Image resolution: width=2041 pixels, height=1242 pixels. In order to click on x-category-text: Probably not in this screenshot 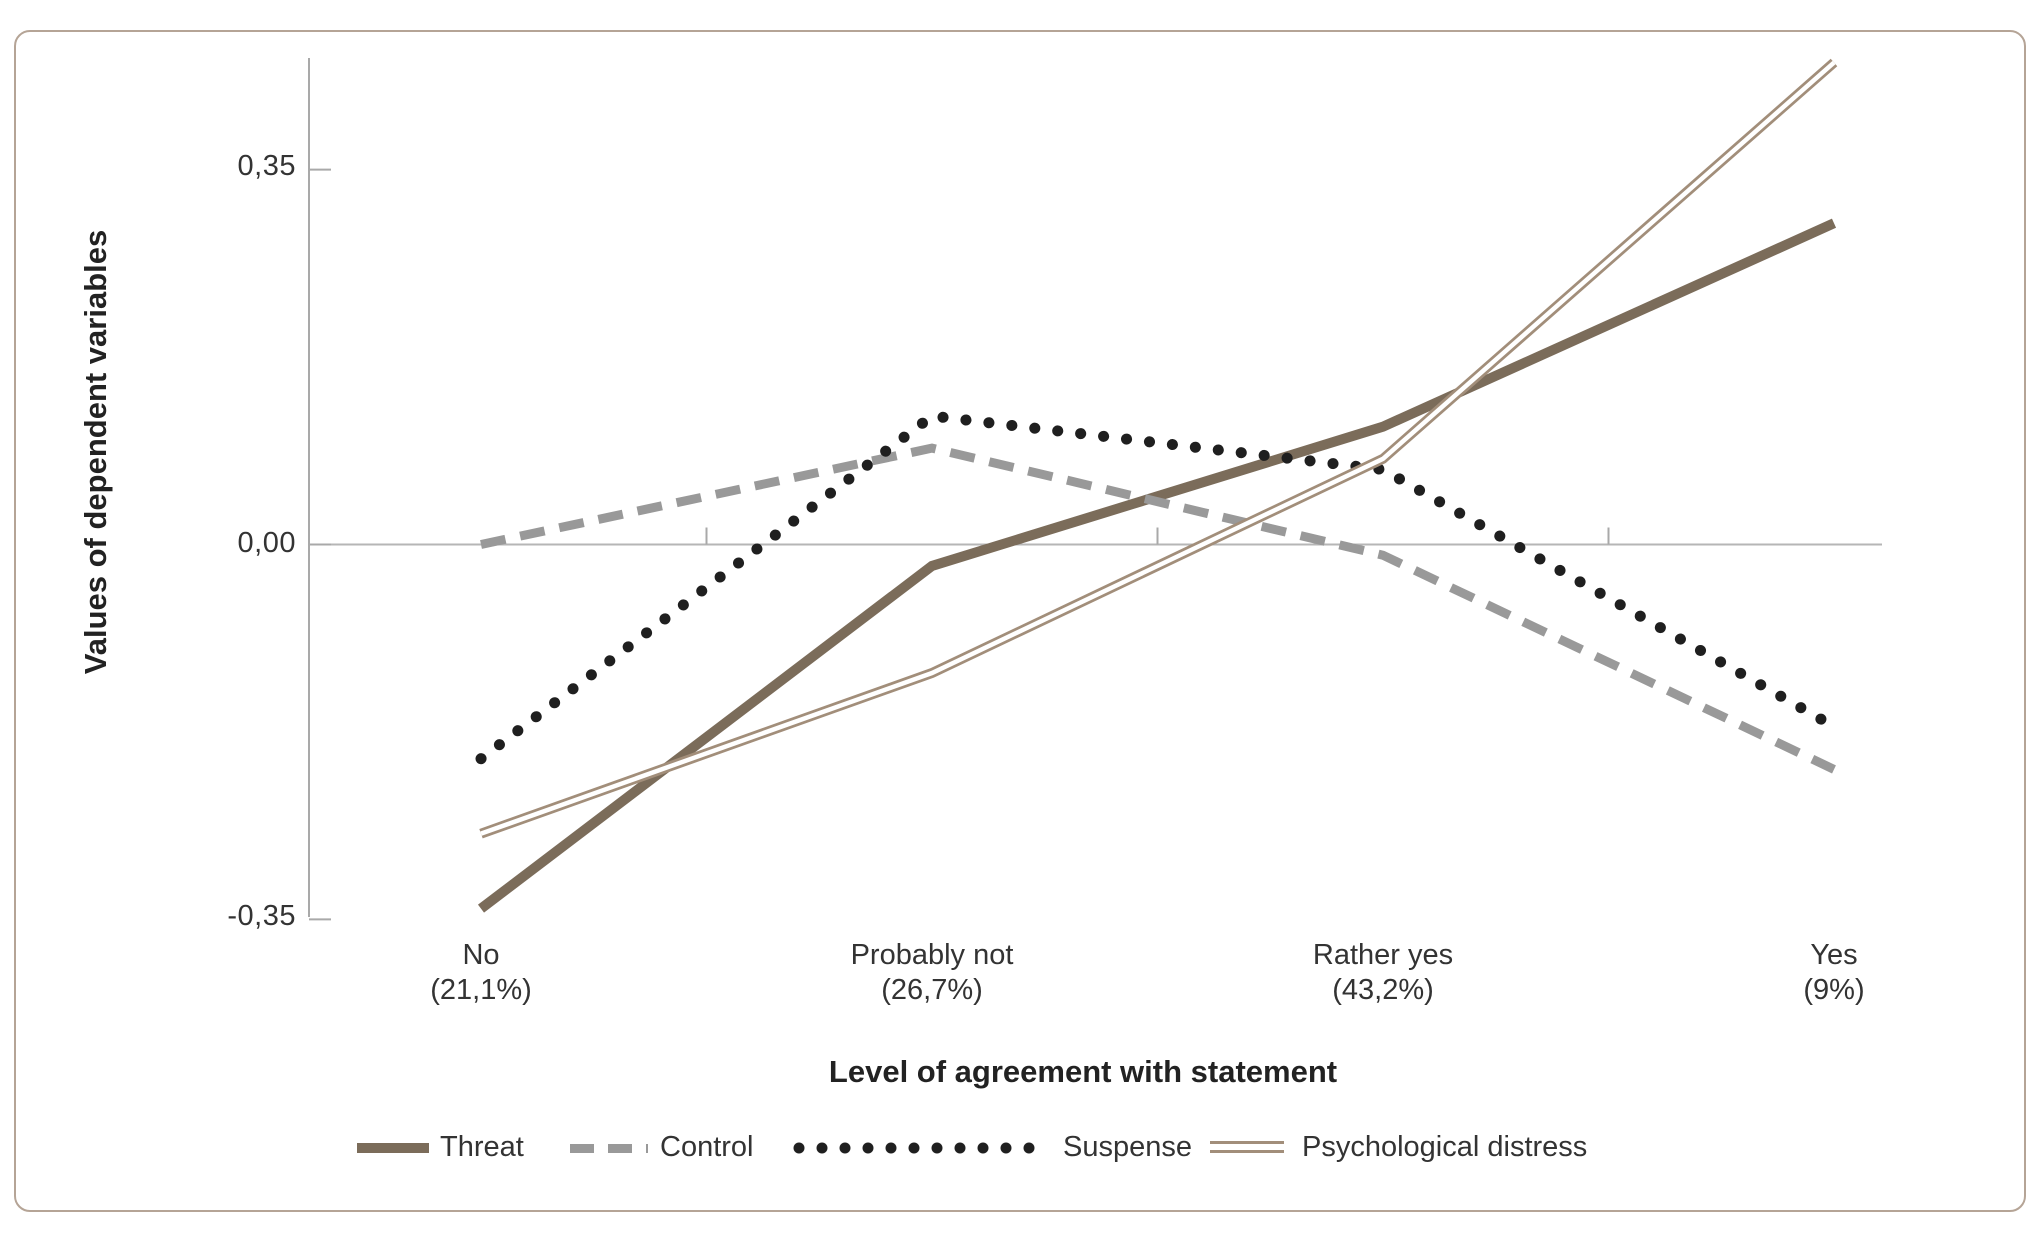, I will do `click(932, 955)`.